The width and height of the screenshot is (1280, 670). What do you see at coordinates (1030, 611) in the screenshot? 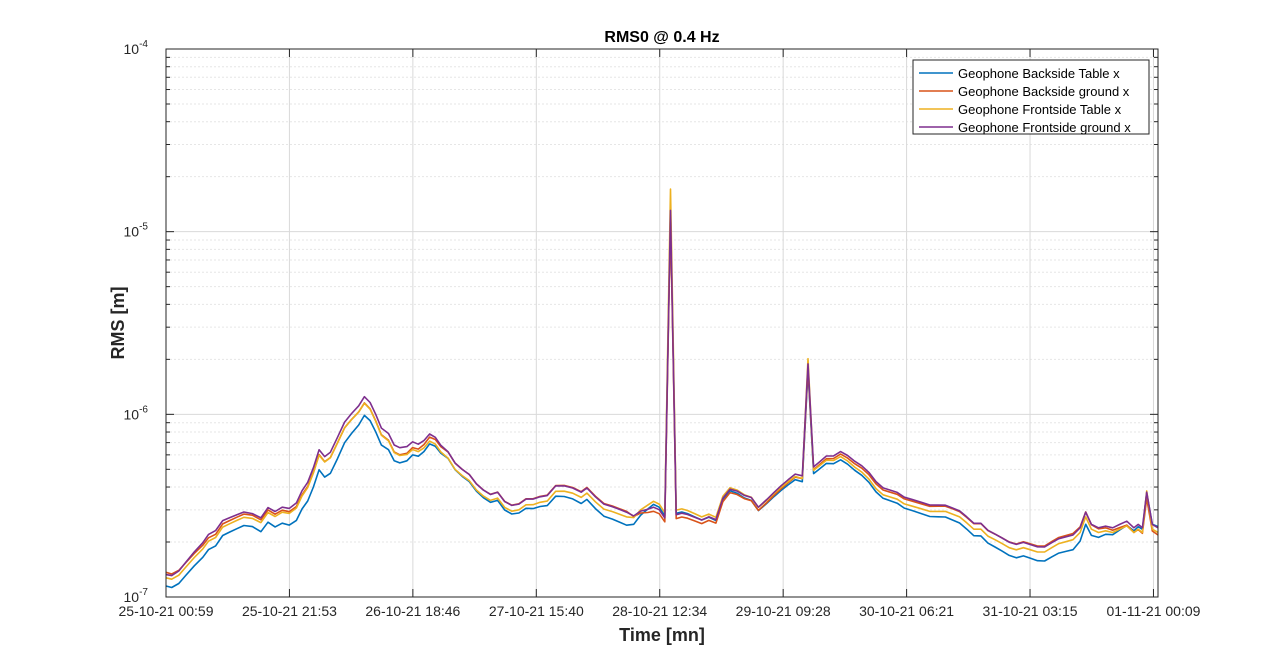
I see `x-tick-label: 31-10-21 03:15` at bounding box center [1030, 611].